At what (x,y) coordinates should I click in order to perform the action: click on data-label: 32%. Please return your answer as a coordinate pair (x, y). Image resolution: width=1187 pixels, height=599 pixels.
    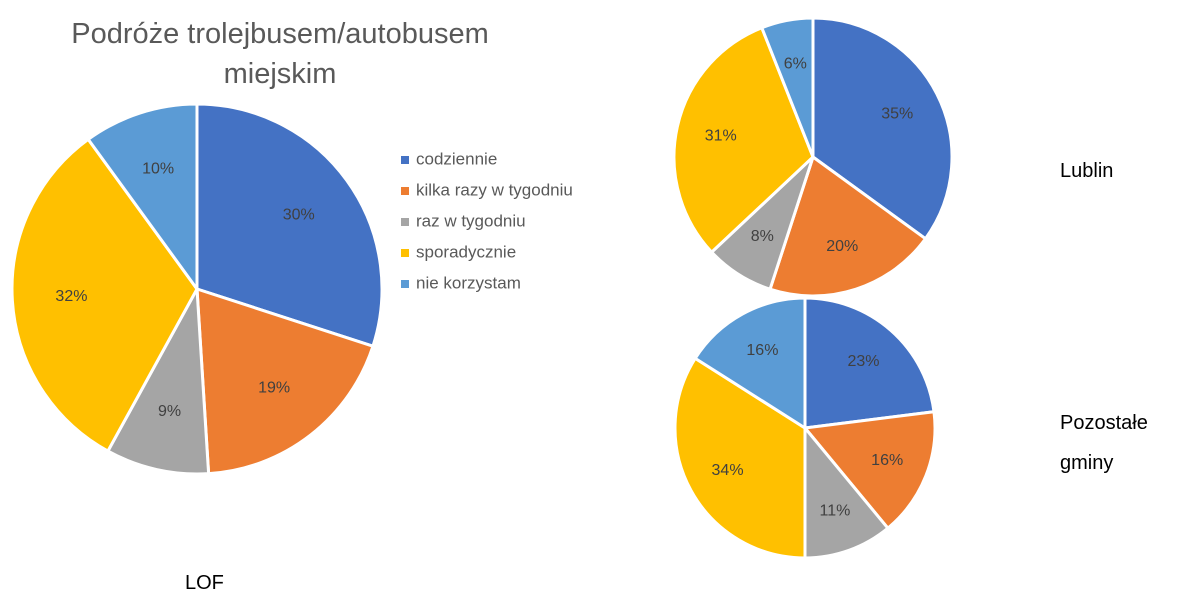
    Looking at the image, I should click on (71, 296).